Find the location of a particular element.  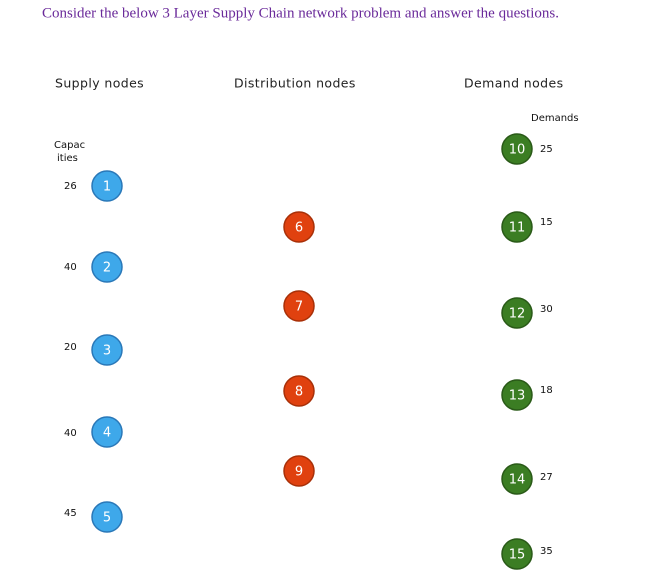

node-label: 7 is located at coordinates (299, 307).